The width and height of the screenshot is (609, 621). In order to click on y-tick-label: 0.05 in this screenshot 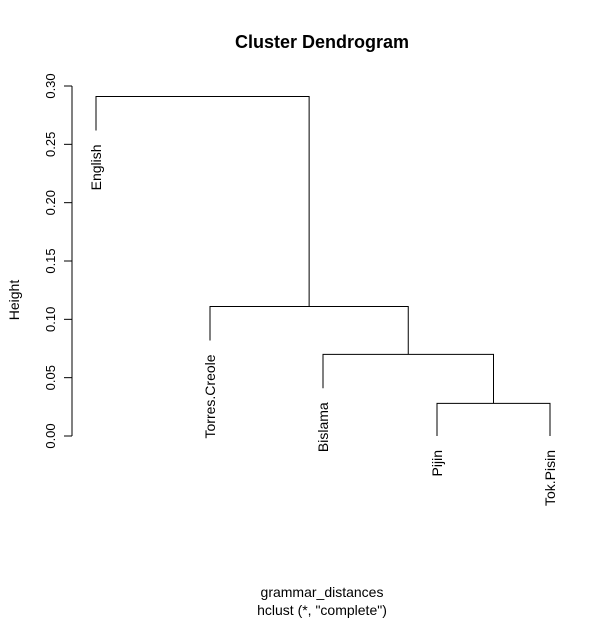, I will do `click(50, 377)`.